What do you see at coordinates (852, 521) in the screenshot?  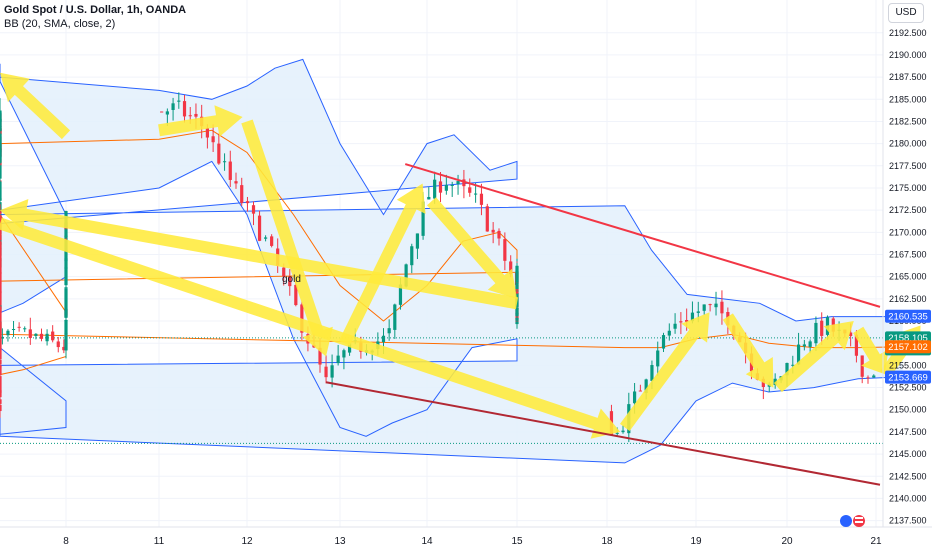 I see `flag-icon` at bounding box center [852, 521].